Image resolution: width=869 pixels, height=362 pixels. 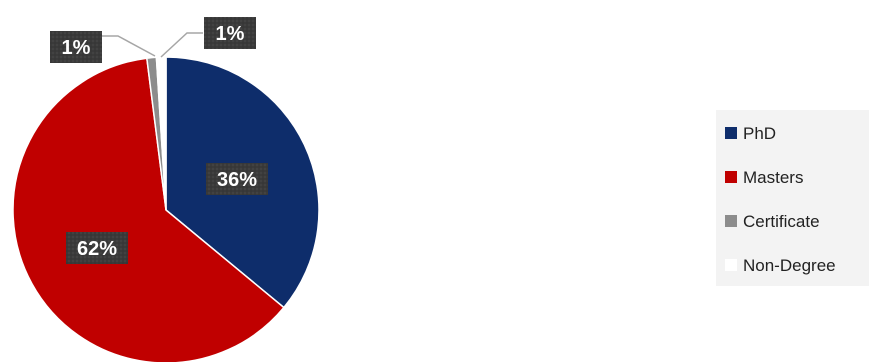 I want to click on legend-item-masters: Masters, so click(x=764, y=177).